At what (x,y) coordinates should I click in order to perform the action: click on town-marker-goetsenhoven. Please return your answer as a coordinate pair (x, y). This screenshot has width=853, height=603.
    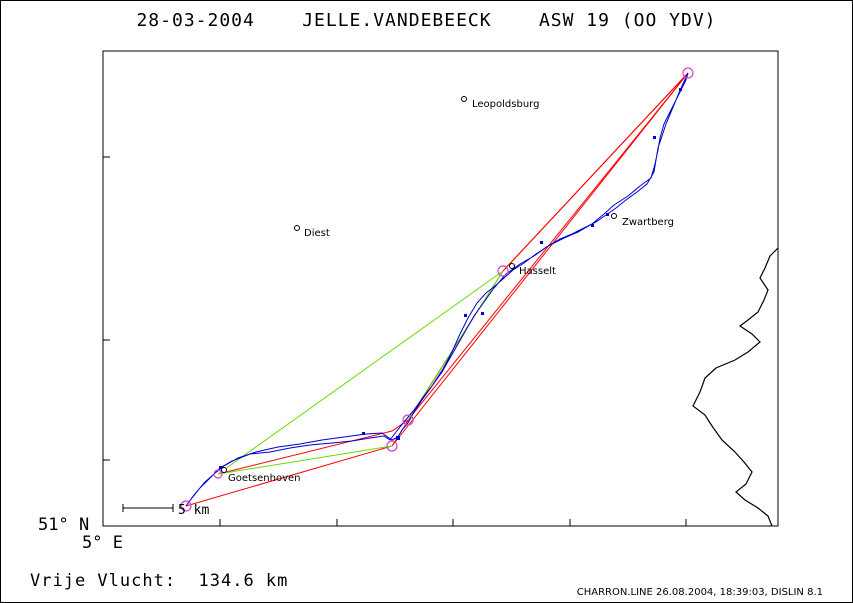
    Looking at the image, I should click on (224, 470).